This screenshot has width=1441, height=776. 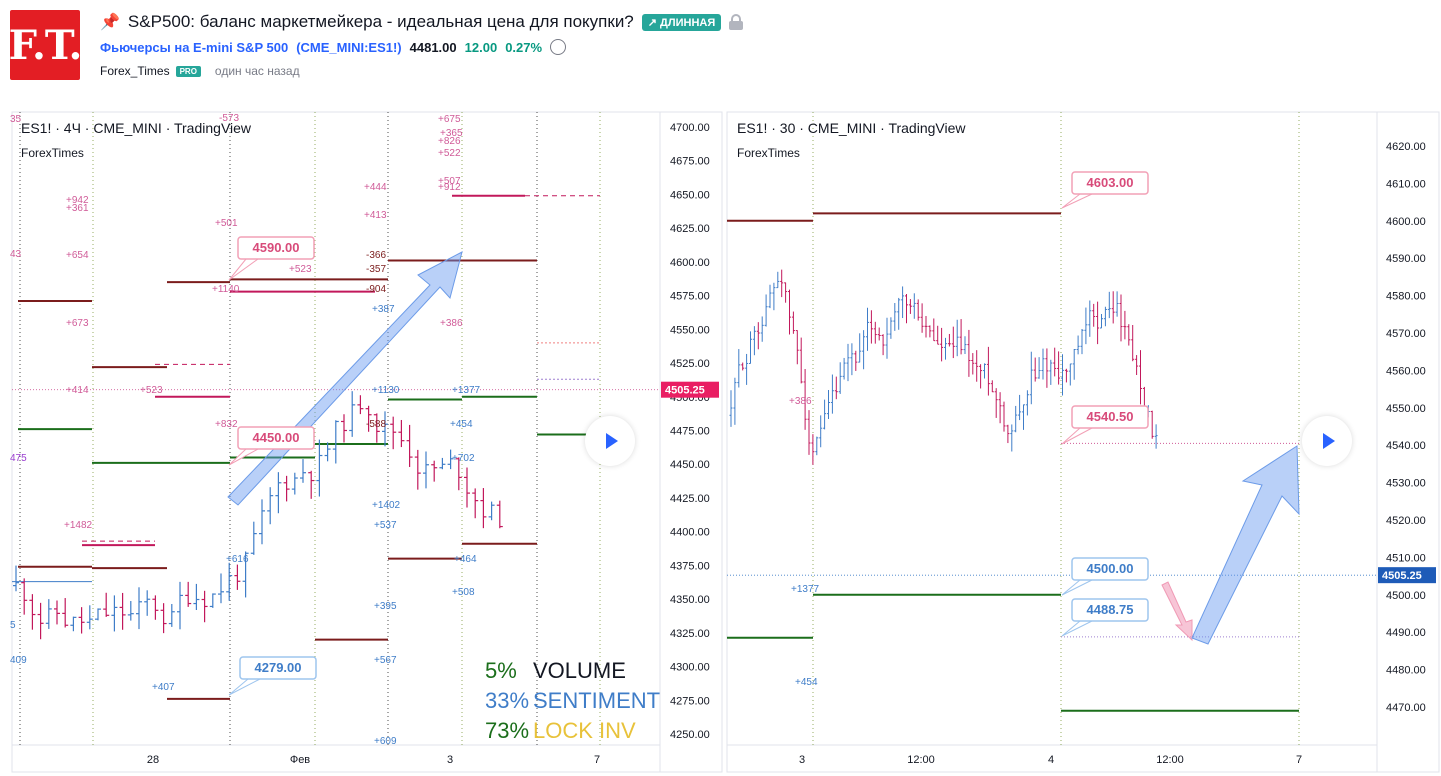 I want to click on price-change-pct: 0.27%, so click(x=524, y=47).